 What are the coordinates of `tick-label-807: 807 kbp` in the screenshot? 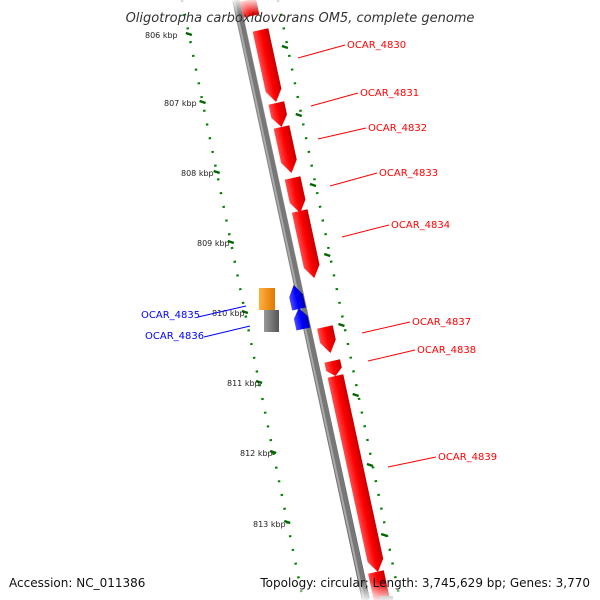 It's located at (180, 103).